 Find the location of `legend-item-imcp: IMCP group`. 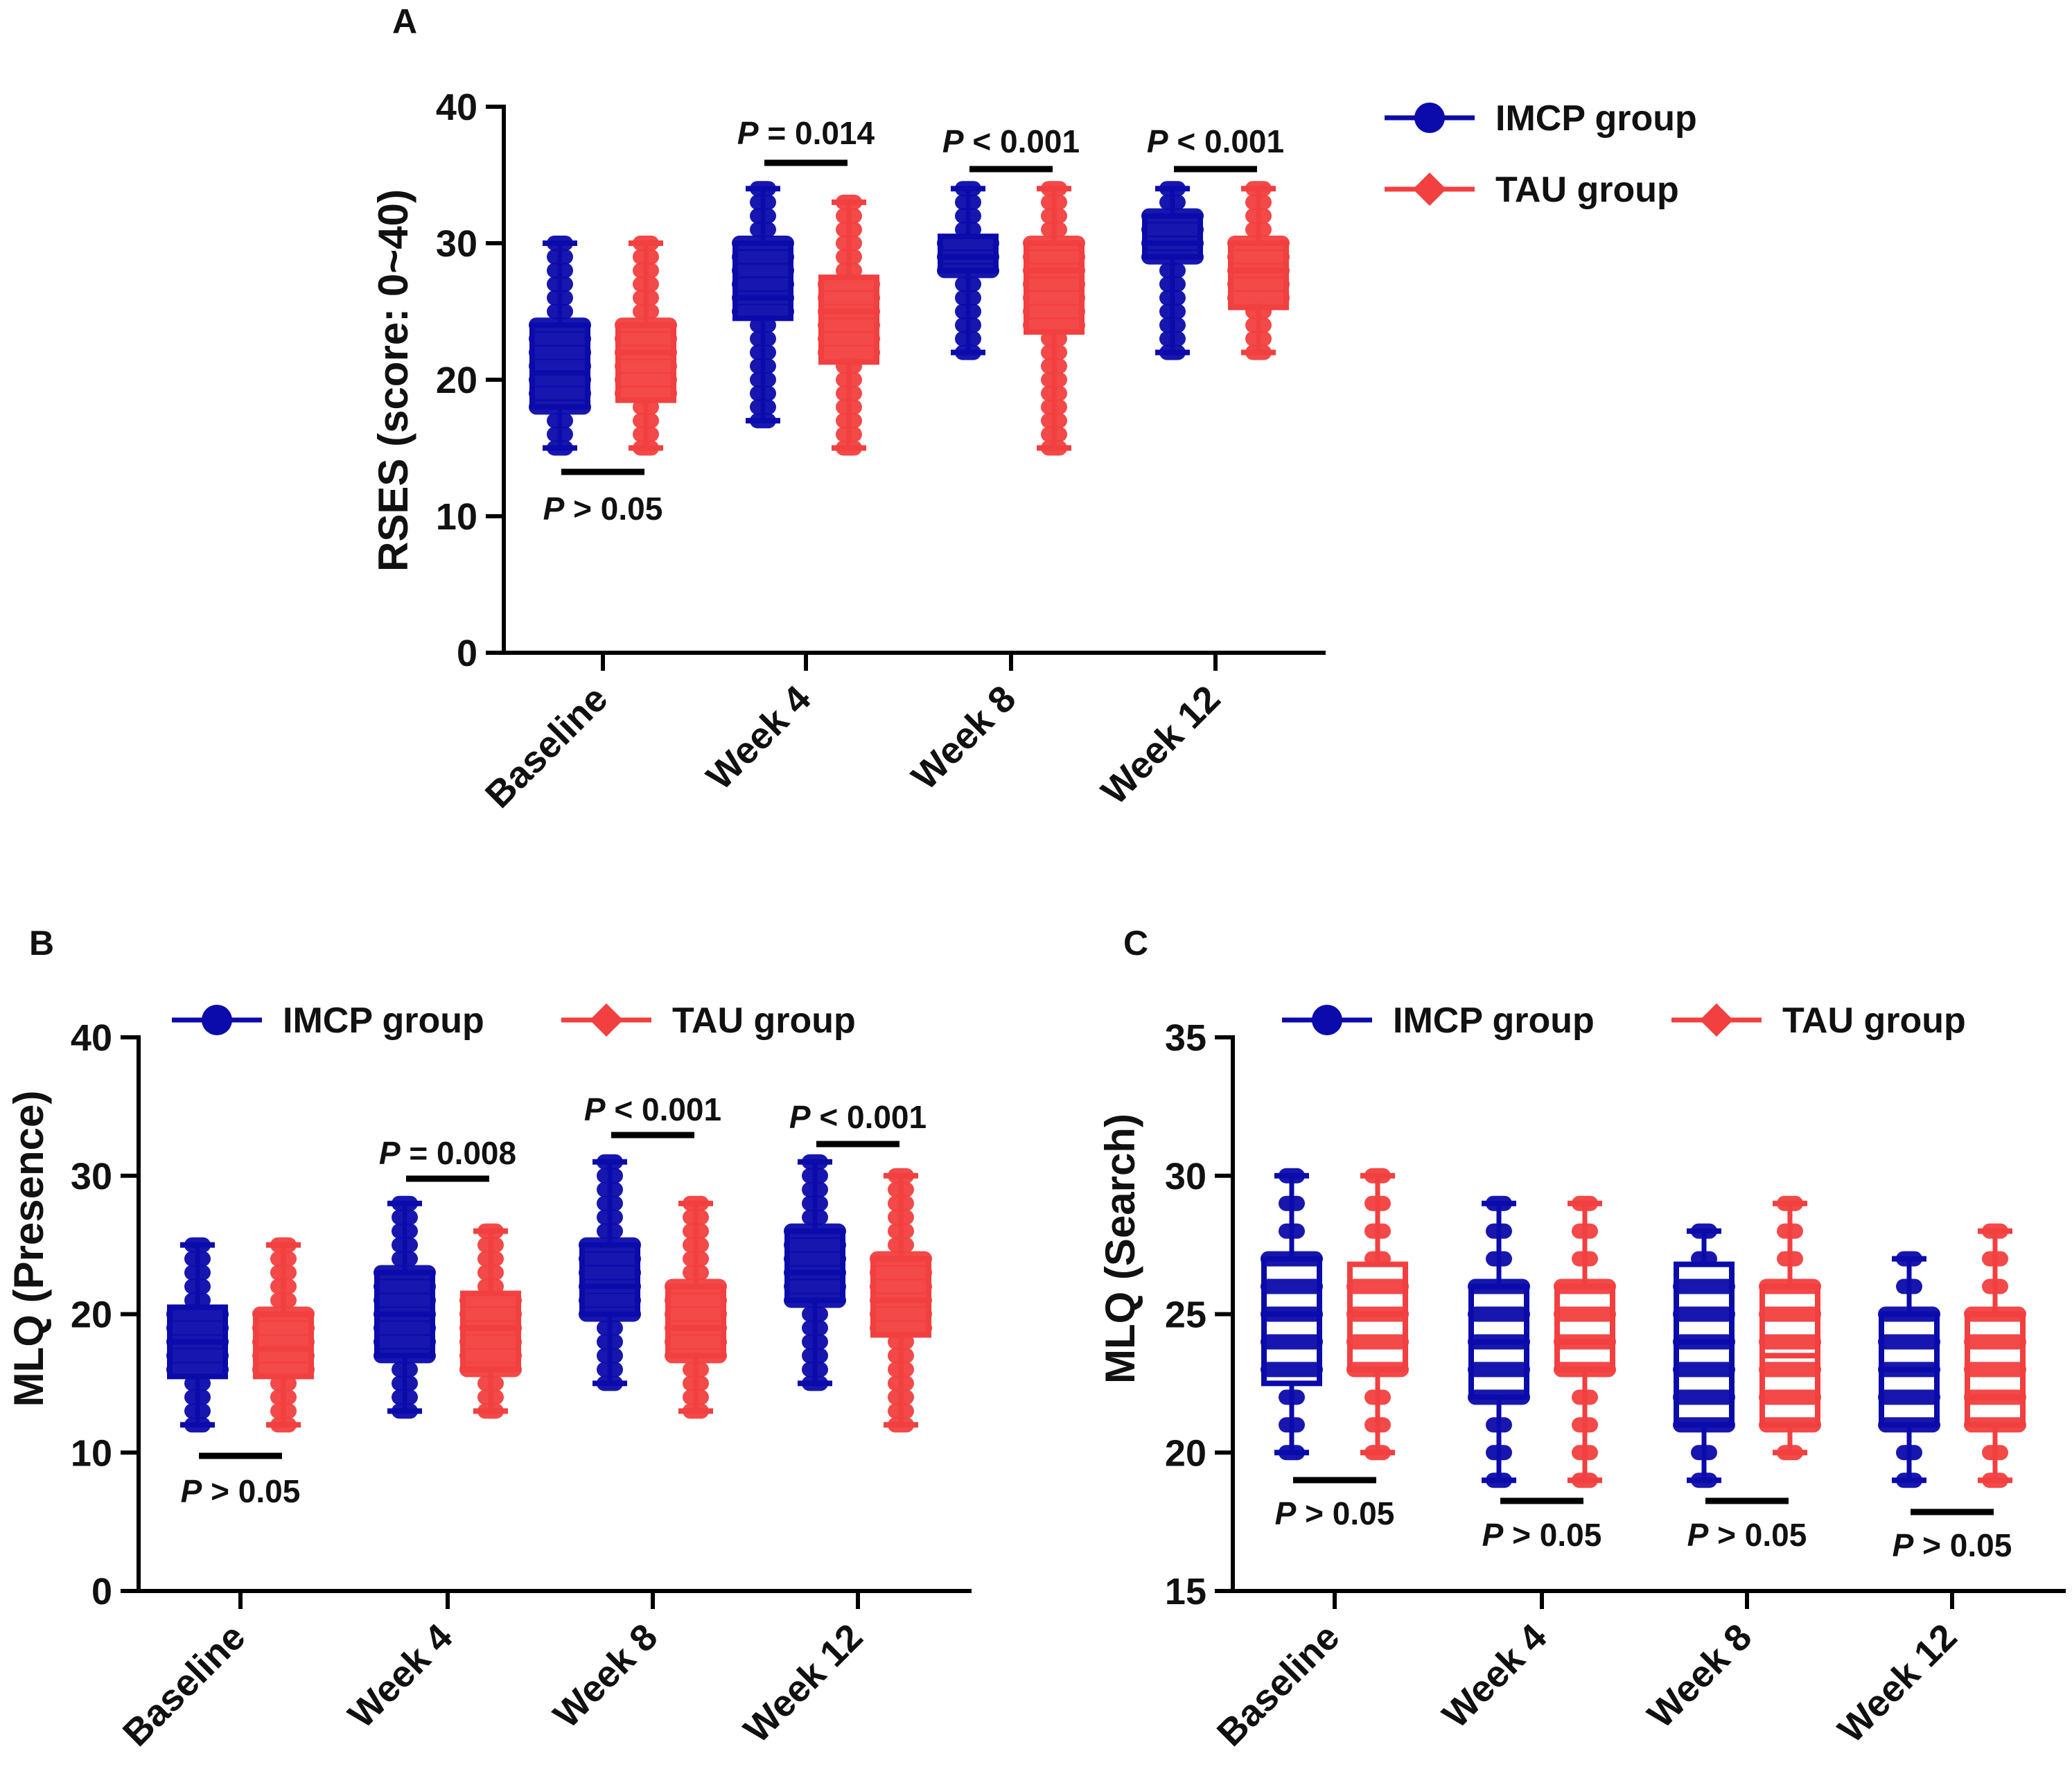

legend-item-imcp: IMCP group is located at coordinates (1541, 119).